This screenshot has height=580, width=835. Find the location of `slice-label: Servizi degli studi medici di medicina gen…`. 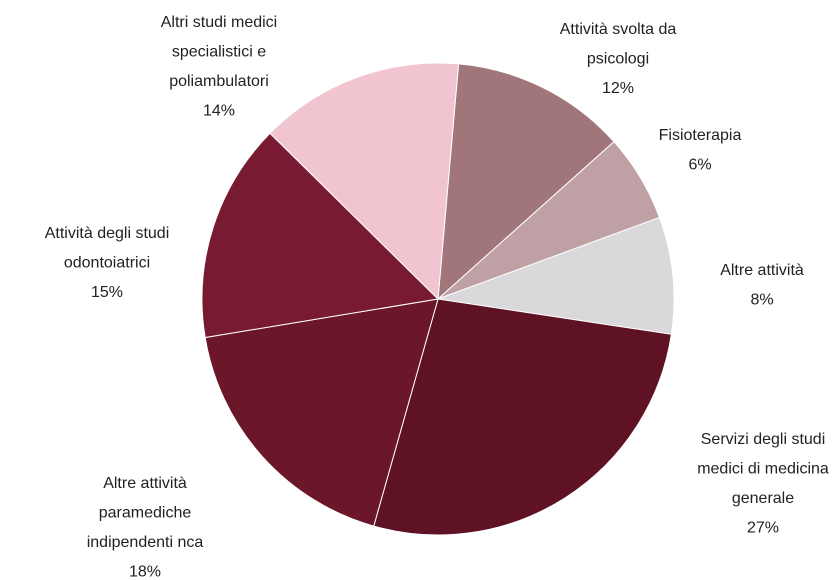

slice-label: Servizi degli studi medici di medicina gen… is located at coordinates (763, 469).